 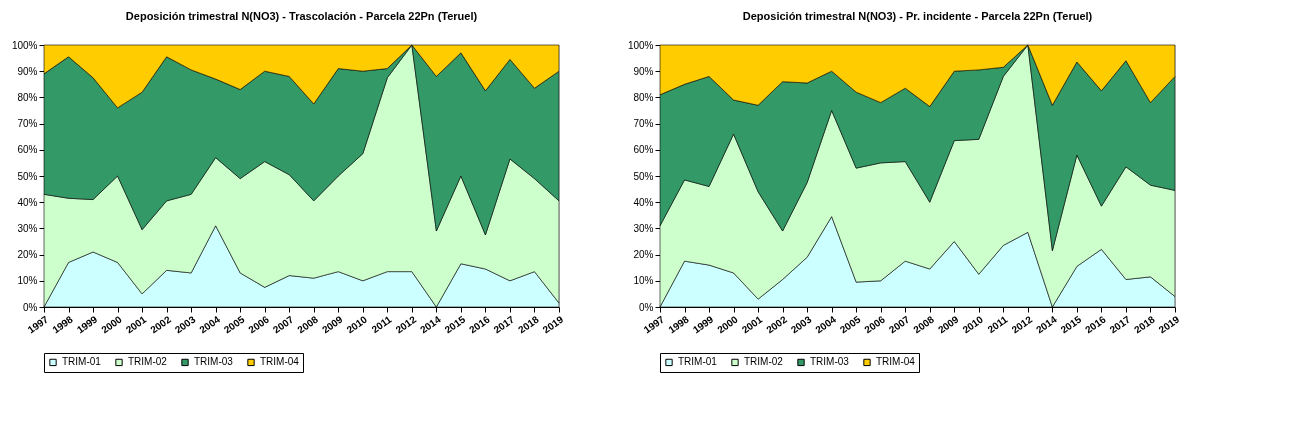 What do you see at coordinates (917, 16) in the screenshot?
I see `chart-title: Deposición trimestral N(NO3) - Pr. incidente - Parcela 22Pn (Teruel)` at bounding box center [917, 16].